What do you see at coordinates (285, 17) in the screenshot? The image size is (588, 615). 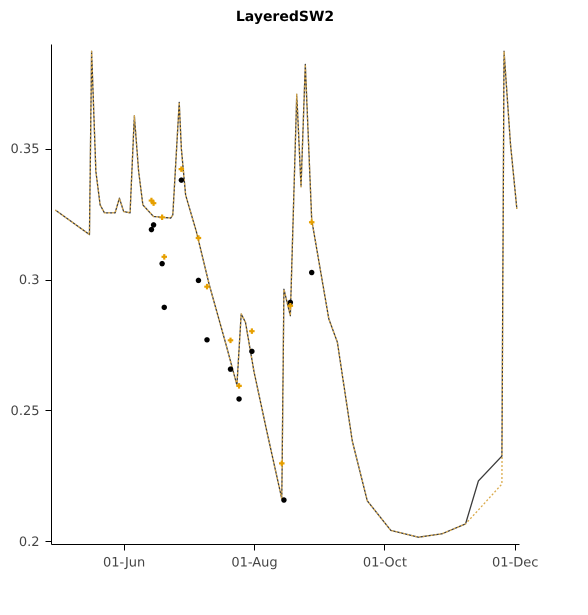 I see `chart-title: LayeredSW2` at bounding box center [285, 17].